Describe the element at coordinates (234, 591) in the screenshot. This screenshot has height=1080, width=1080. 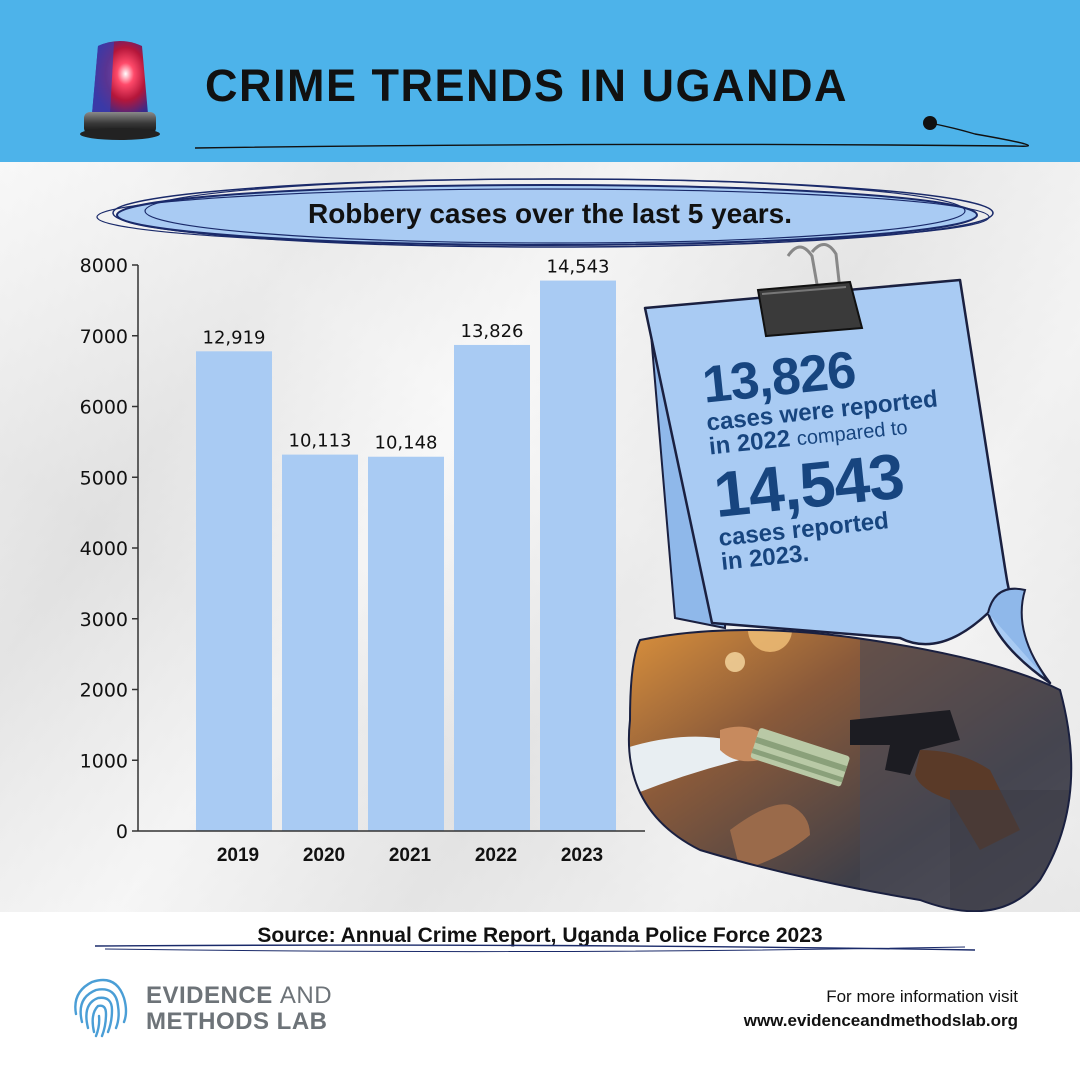
I see `bar-2019` at that location.